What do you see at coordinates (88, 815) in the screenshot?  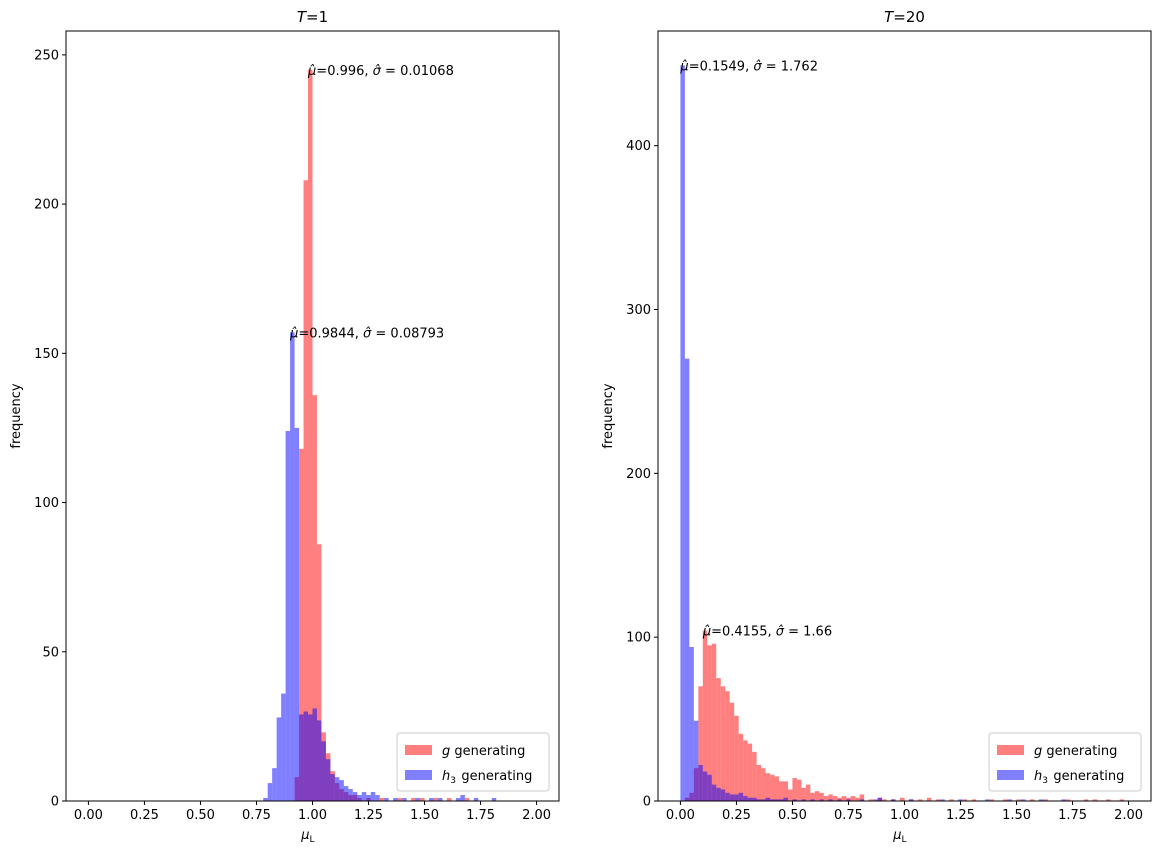 I see `x-tick-label: 0.00` at bounding box center [88, 815].